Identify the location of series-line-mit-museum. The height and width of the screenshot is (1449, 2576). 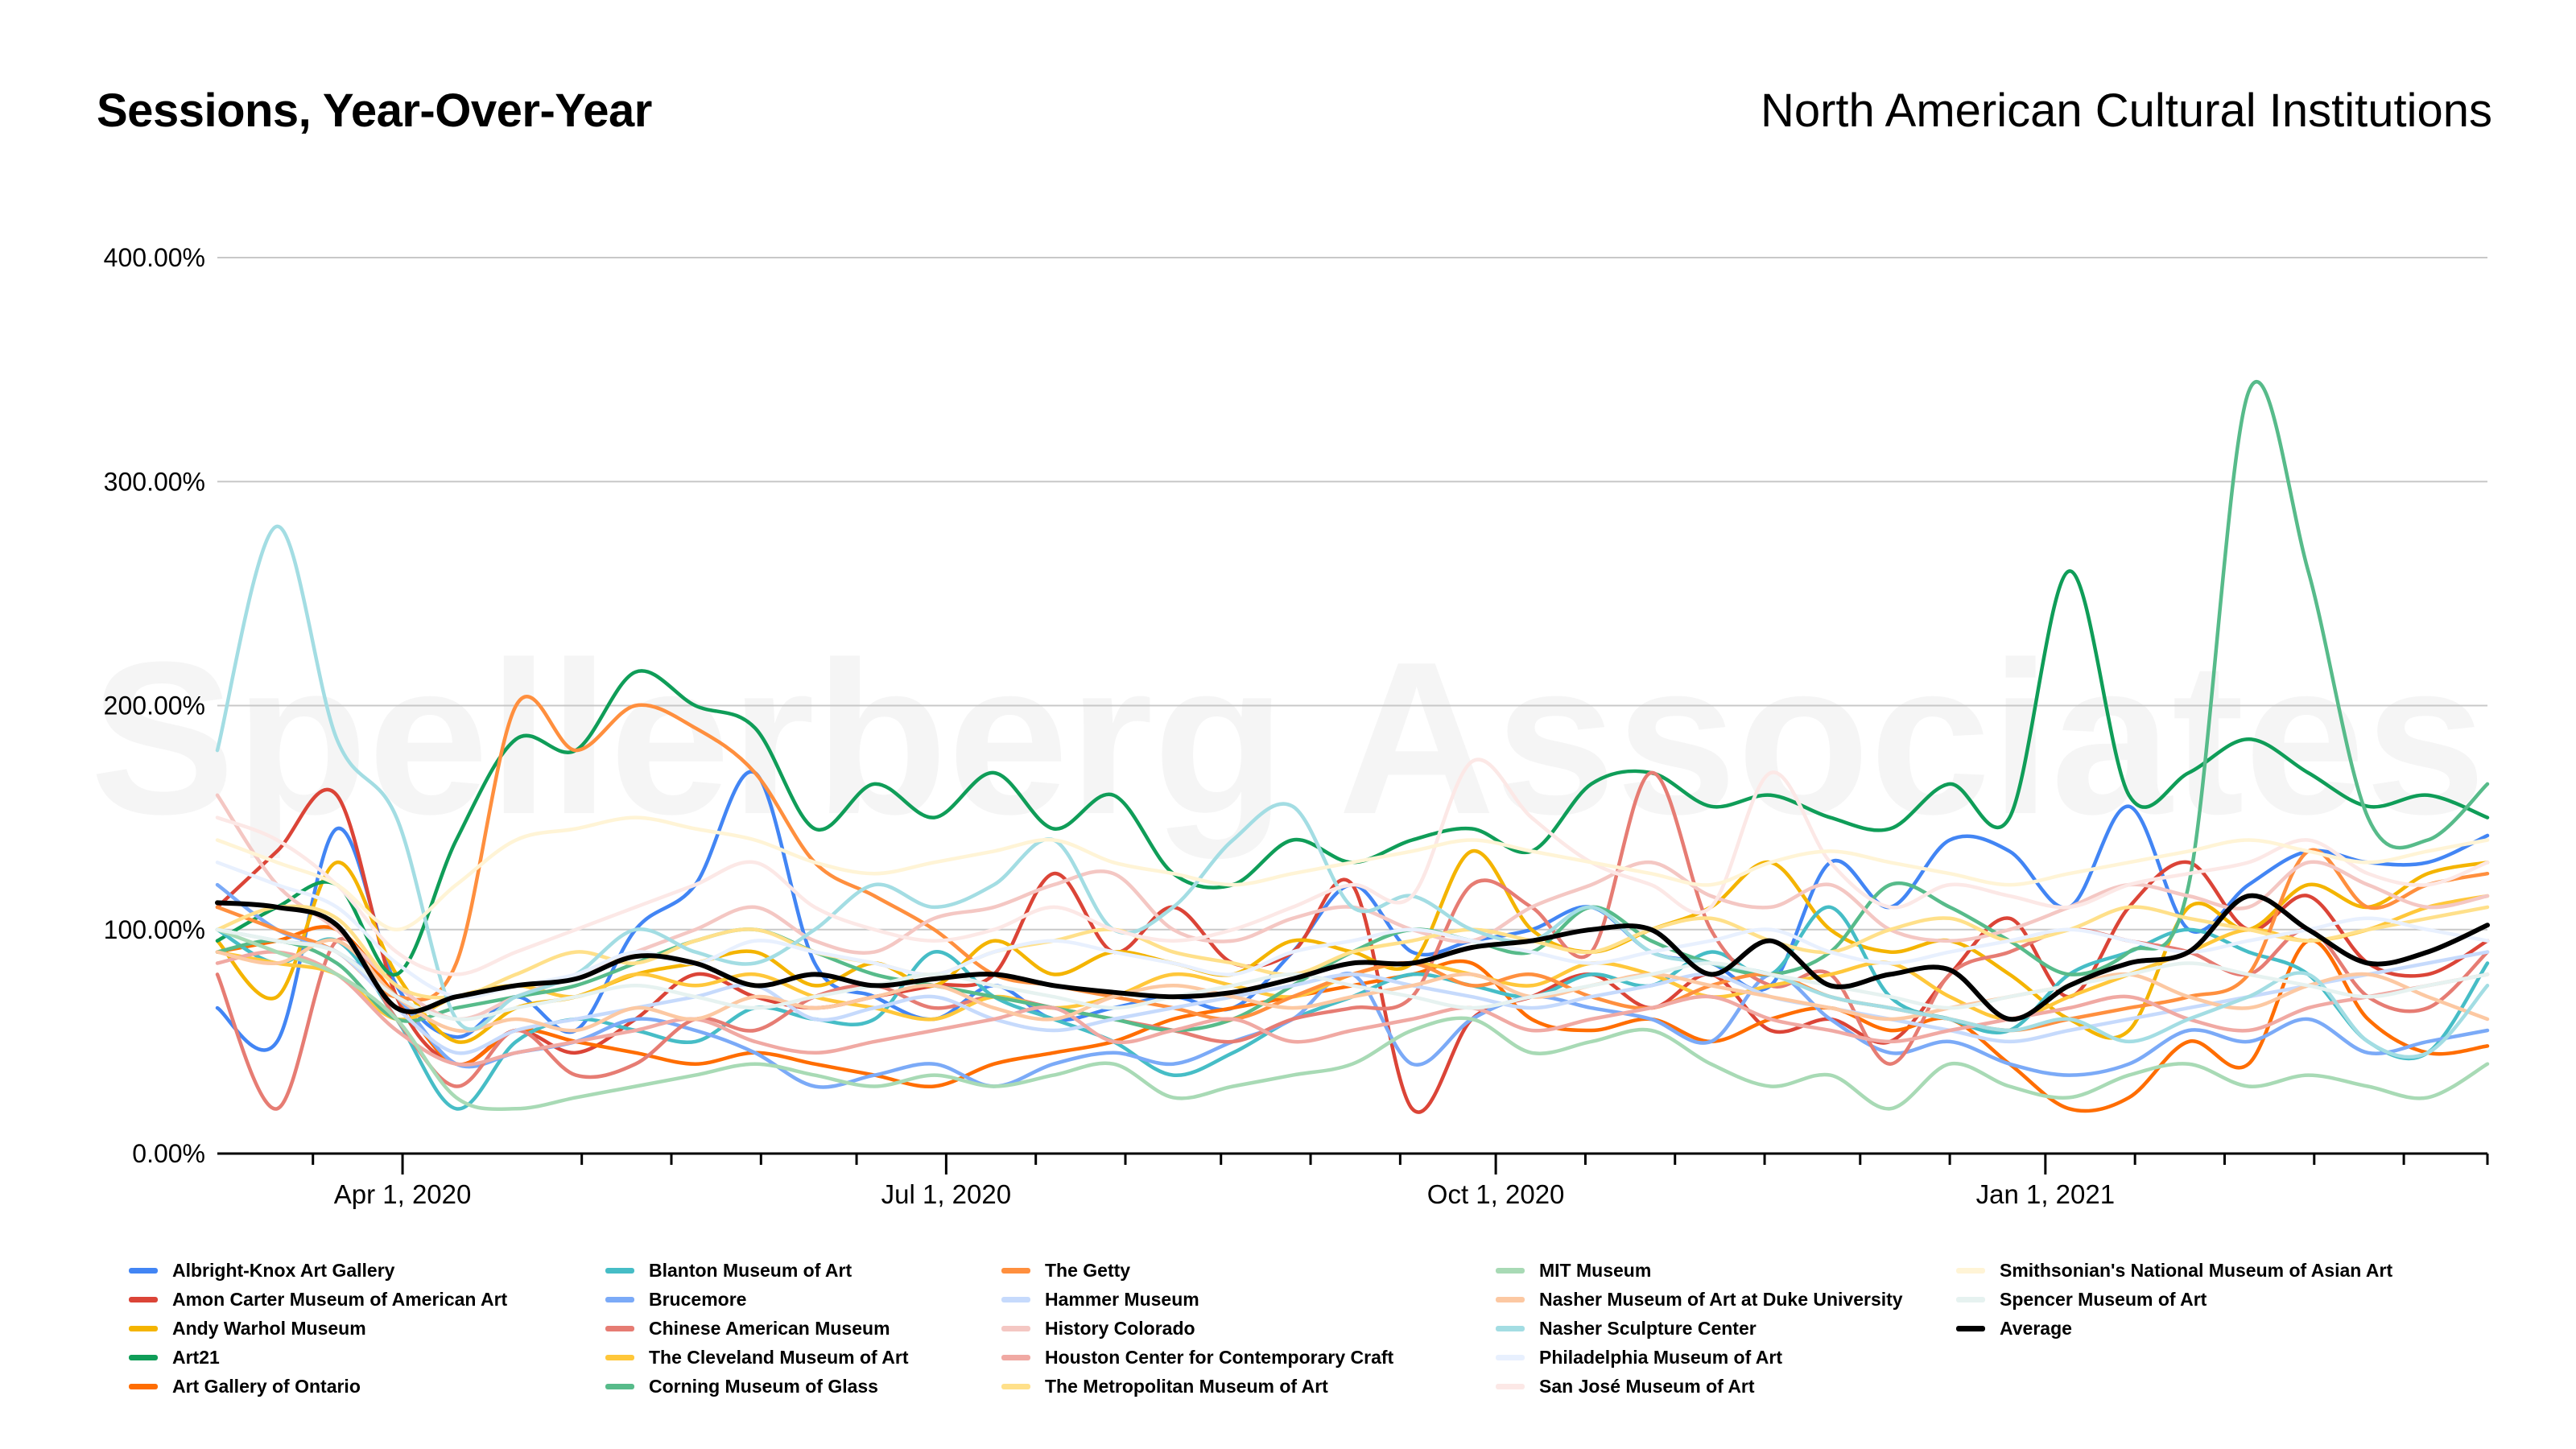
(1352, 1019).